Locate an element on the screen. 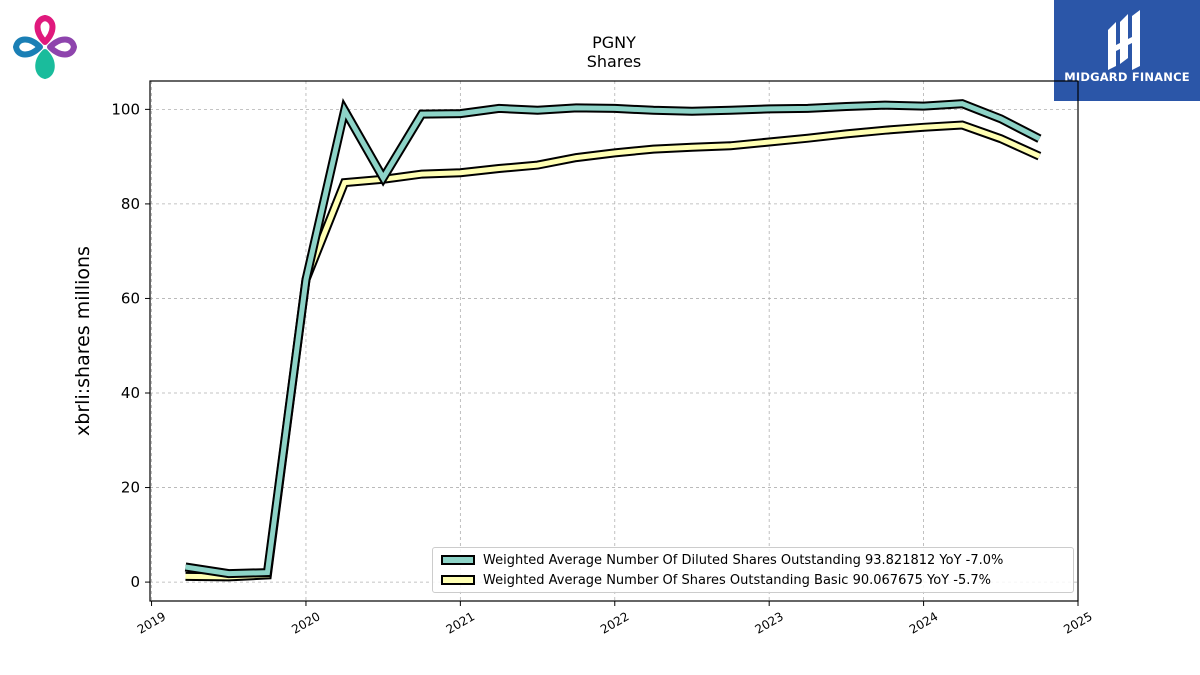 The width and height of the screenshot is (1200, 675). x-tick-label: 2019 is located at coordinates (151, 622).